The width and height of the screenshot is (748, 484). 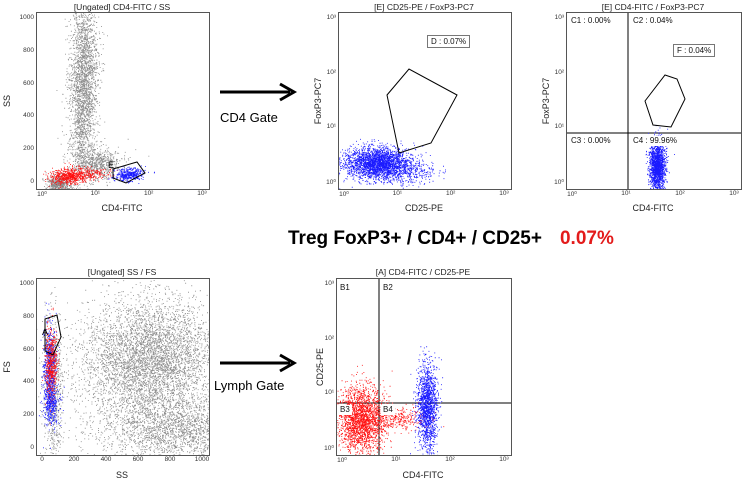 I want to click on treg-summary-value: 0.07%, so click(x=586, y=238).